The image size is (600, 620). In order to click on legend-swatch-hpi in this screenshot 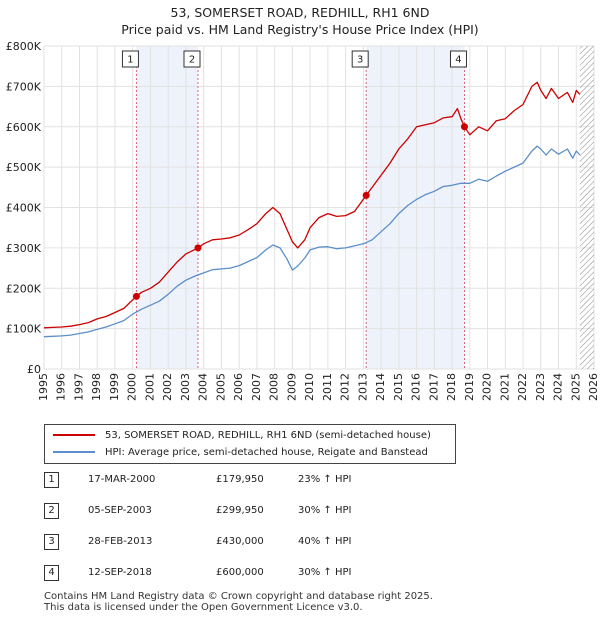, I will do `click(74, 452)`.